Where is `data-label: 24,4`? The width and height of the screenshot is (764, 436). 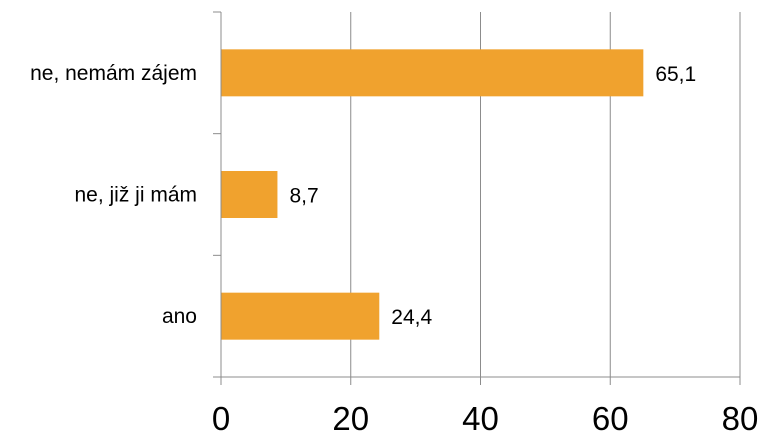 data-label: 24,4 is located at coordinates (411, 317).